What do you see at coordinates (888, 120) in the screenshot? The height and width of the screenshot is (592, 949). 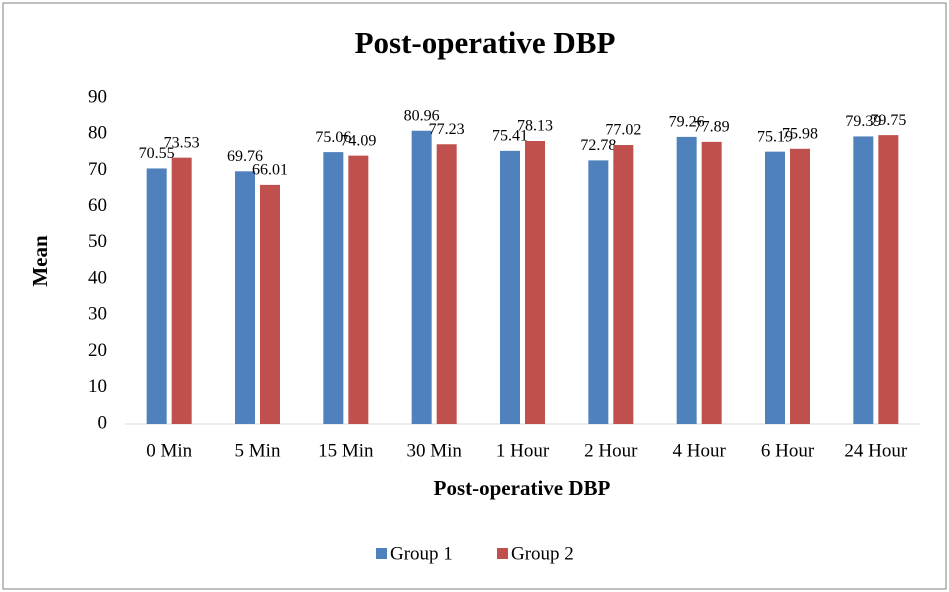 I see `data-label: 79.75` at bounding box center [888, 120].